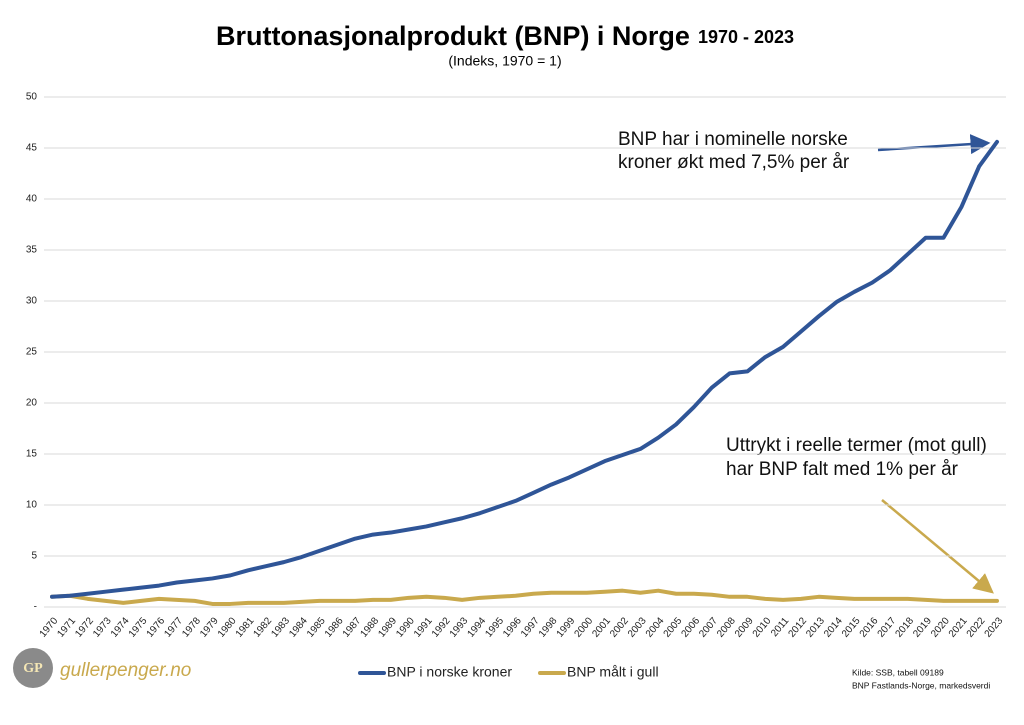 This screenshot has height=725, width=1024. I want to click on x-tick-label: 2001, so click(601, 627).